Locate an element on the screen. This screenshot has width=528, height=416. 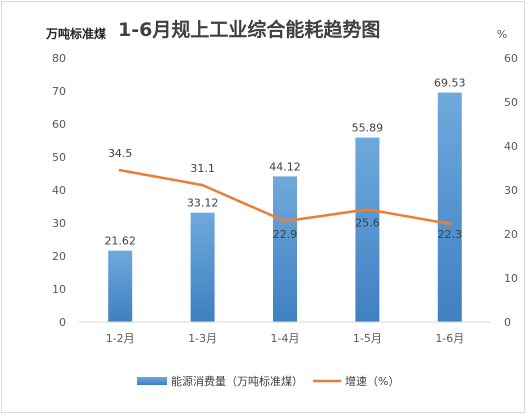
x-tick-label: 1-4月 is located at coordinates (285, 338).